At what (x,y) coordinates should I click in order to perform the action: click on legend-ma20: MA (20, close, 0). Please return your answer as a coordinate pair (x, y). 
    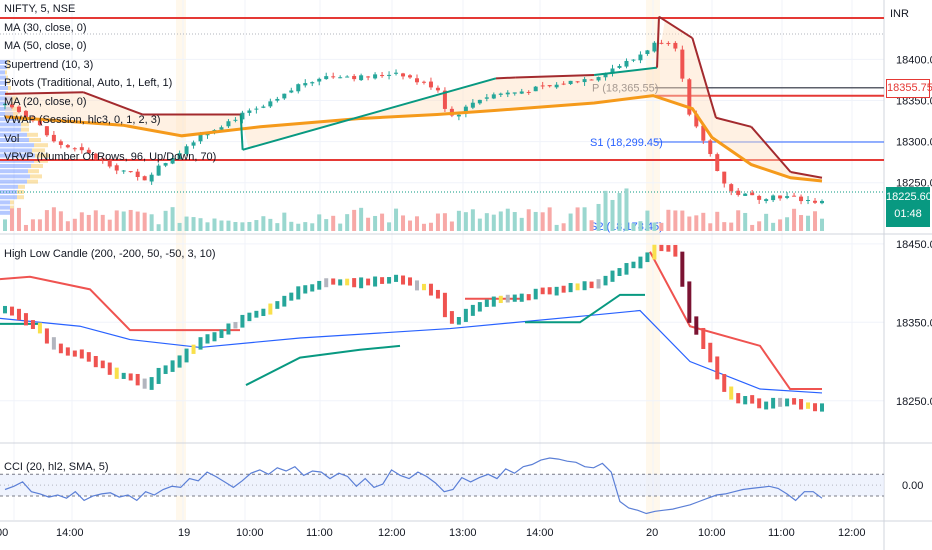
    Looking at the image, I should click on (45, 101).